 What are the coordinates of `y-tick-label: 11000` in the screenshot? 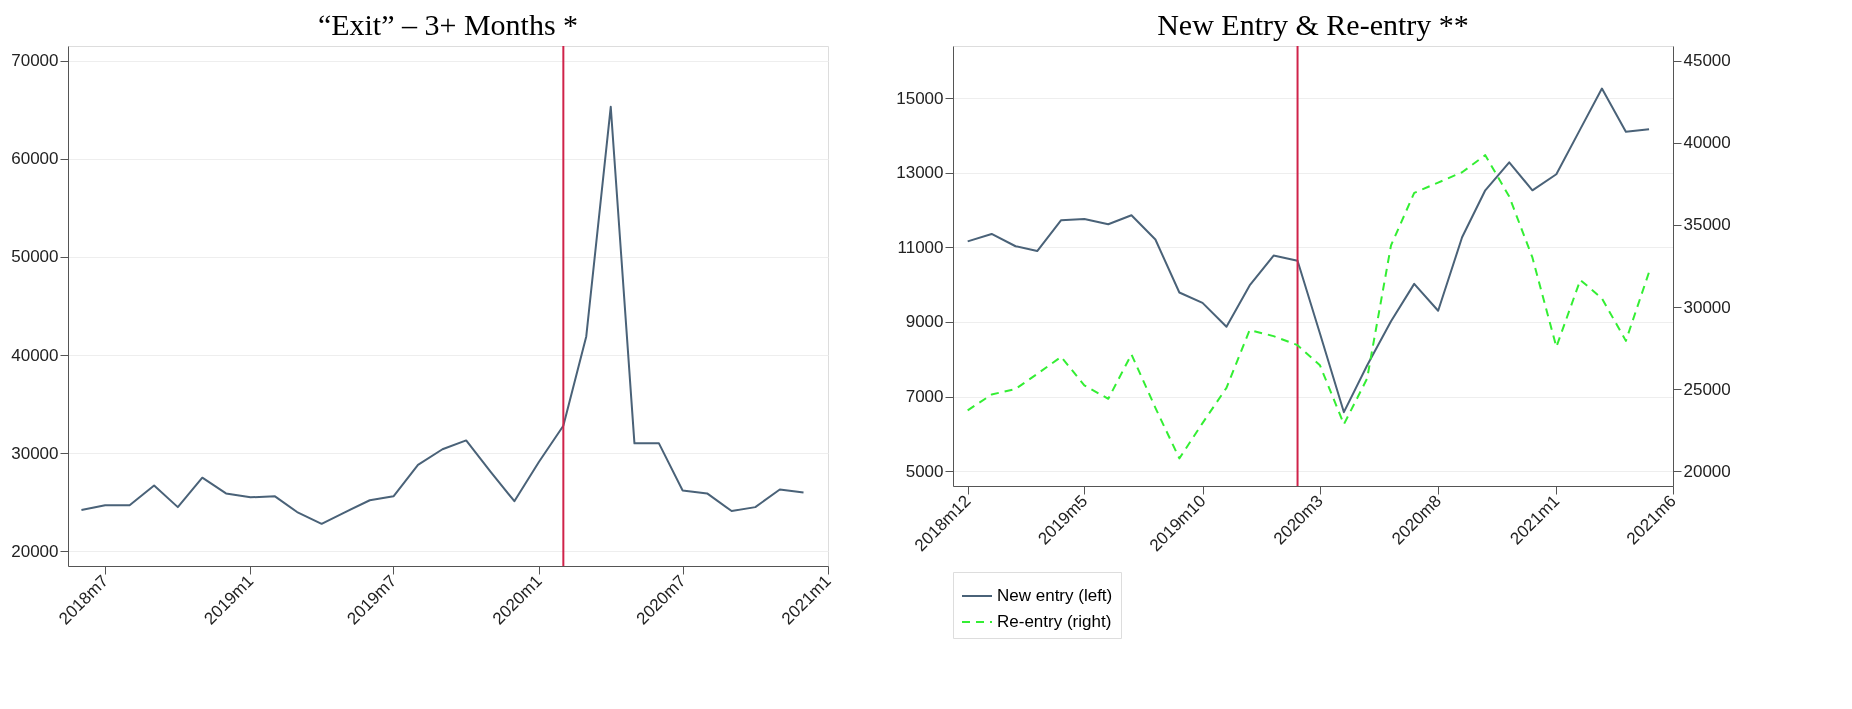 It's located at (920, 247).